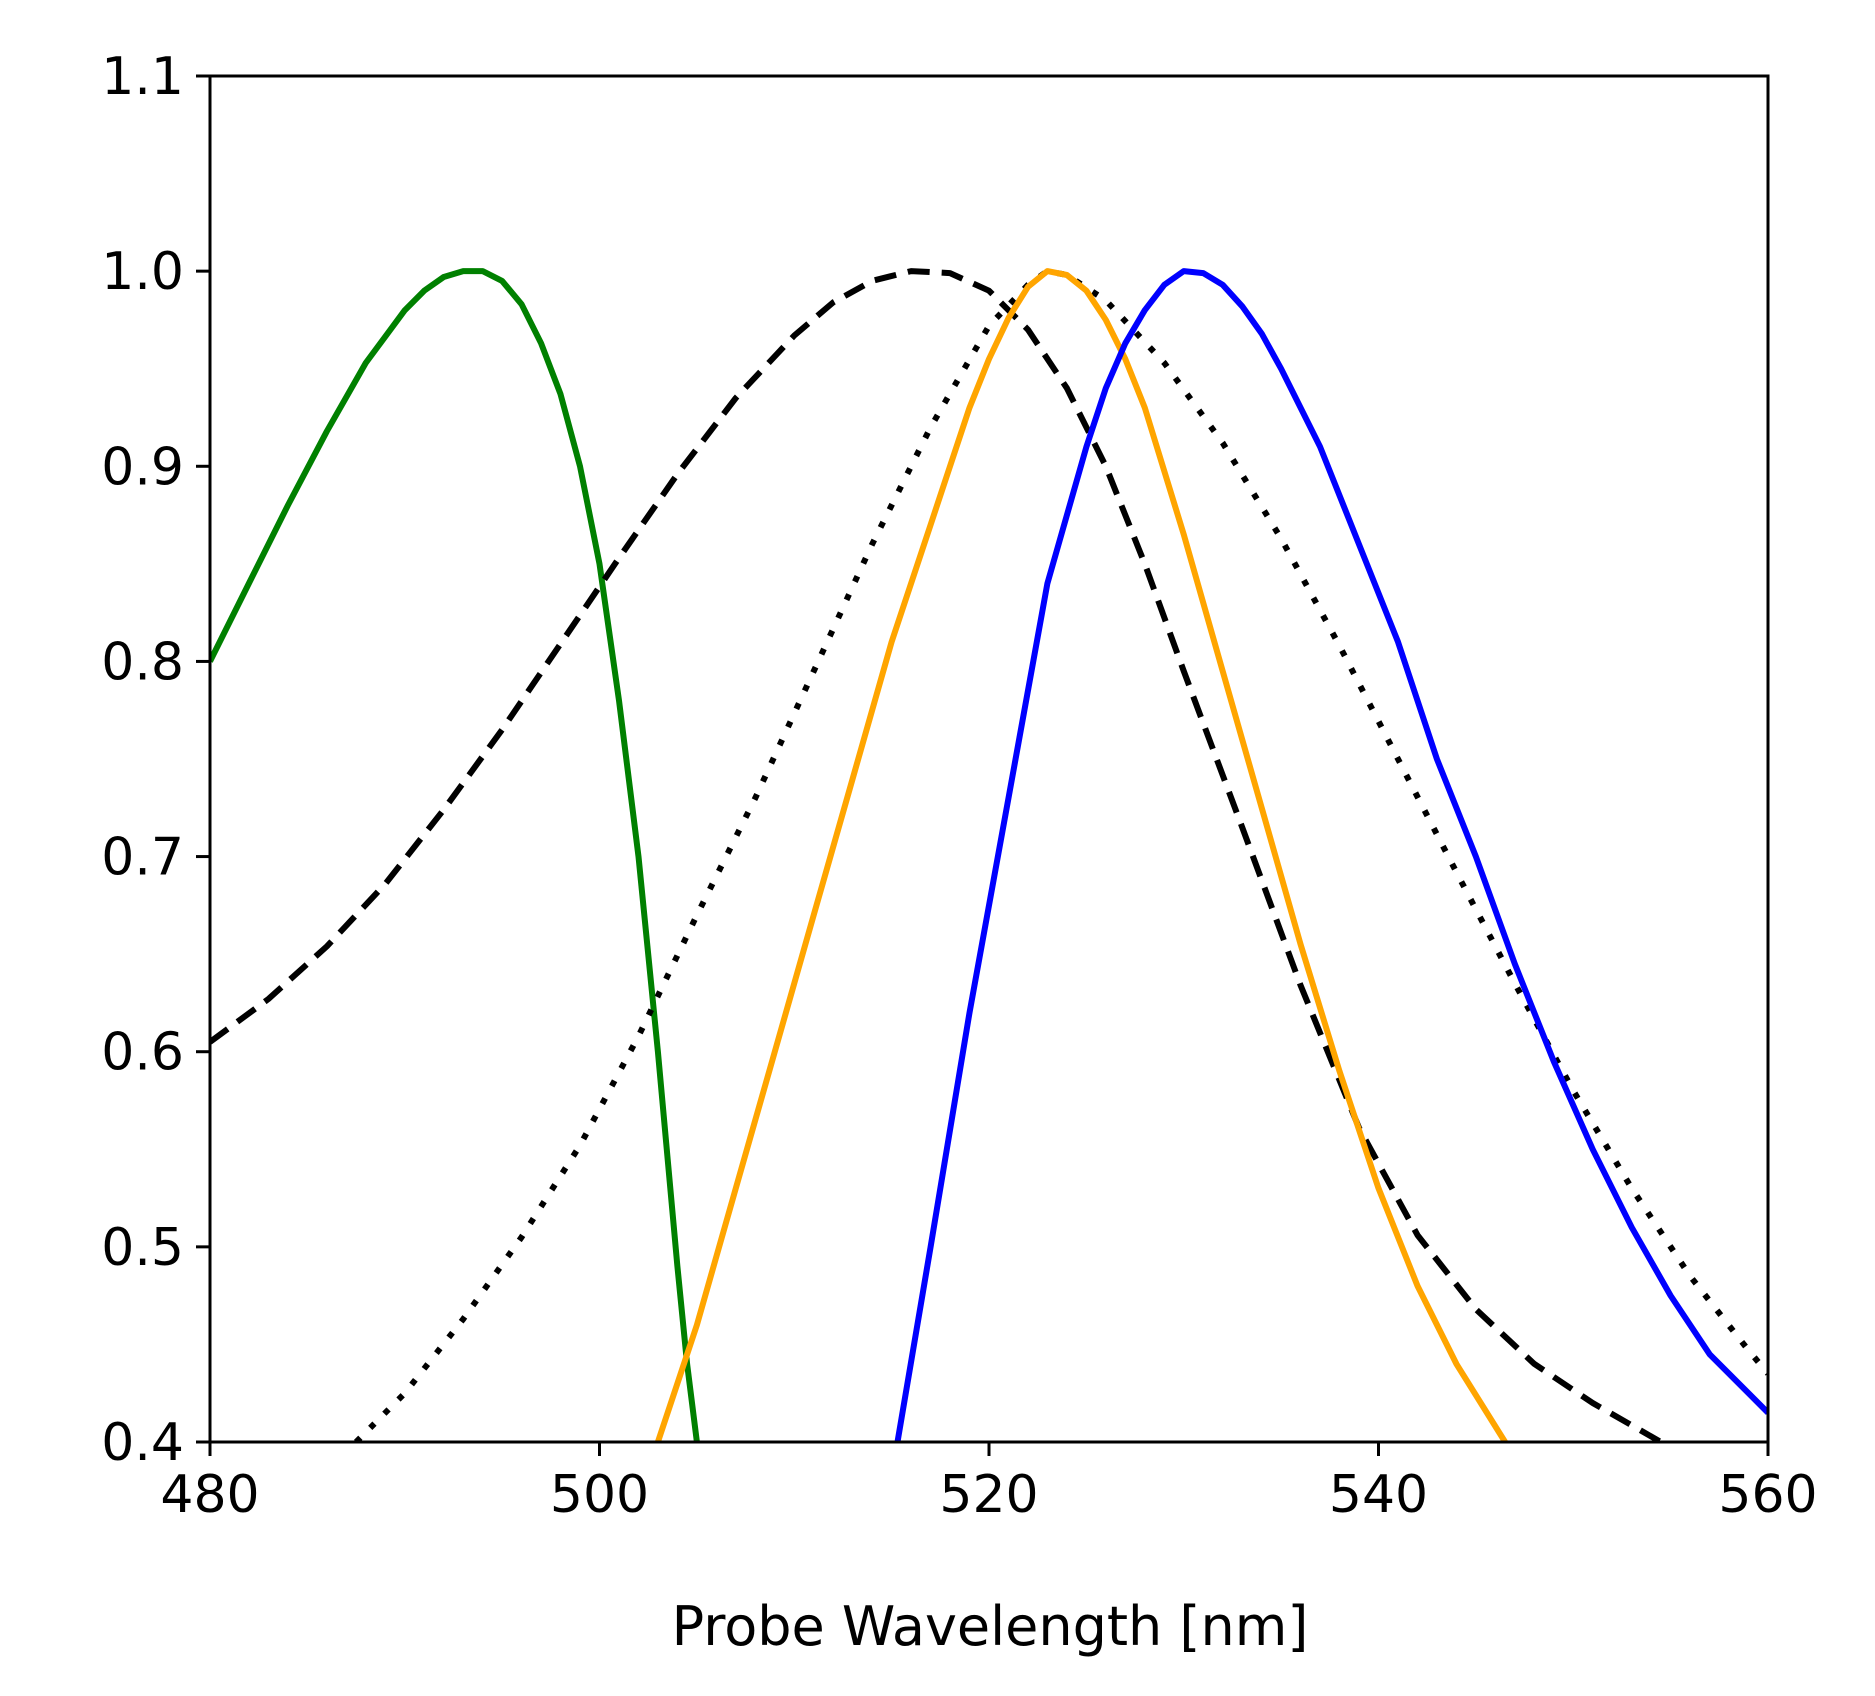  What do you see at coordinates (209, 1495) in the screenshot?
I see `x-tick-label: 480` at bounding box center [209, 1495].